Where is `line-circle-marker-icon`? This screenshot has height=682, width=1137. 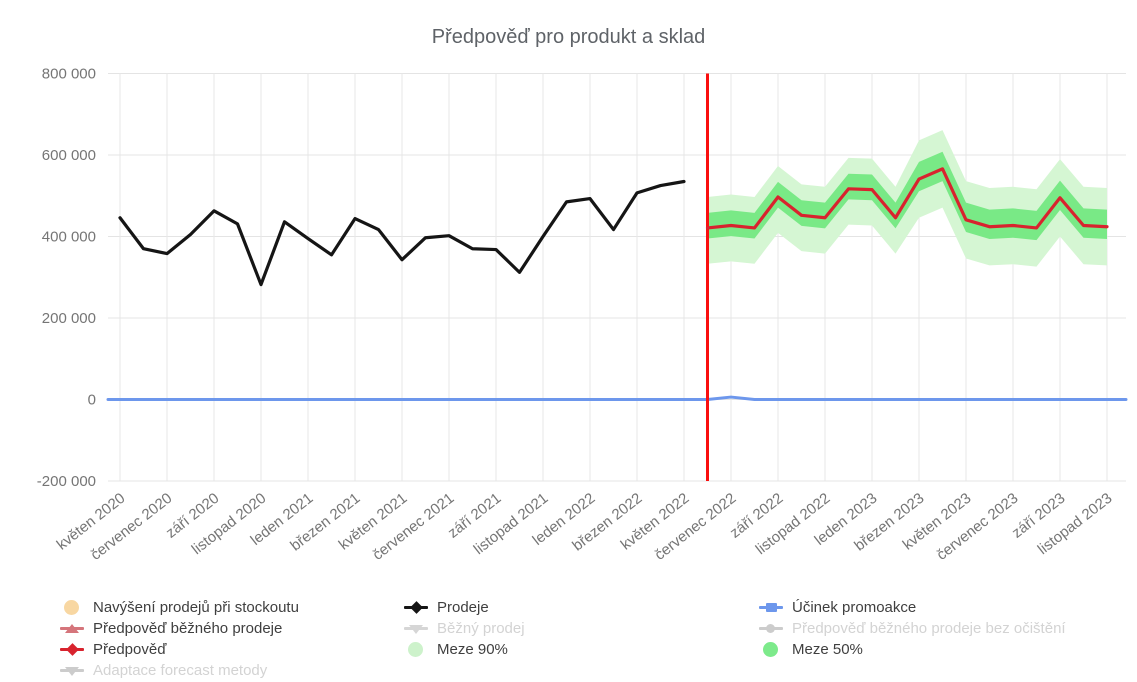
line-circle-marker-icon is located at coordinates (771, 629).